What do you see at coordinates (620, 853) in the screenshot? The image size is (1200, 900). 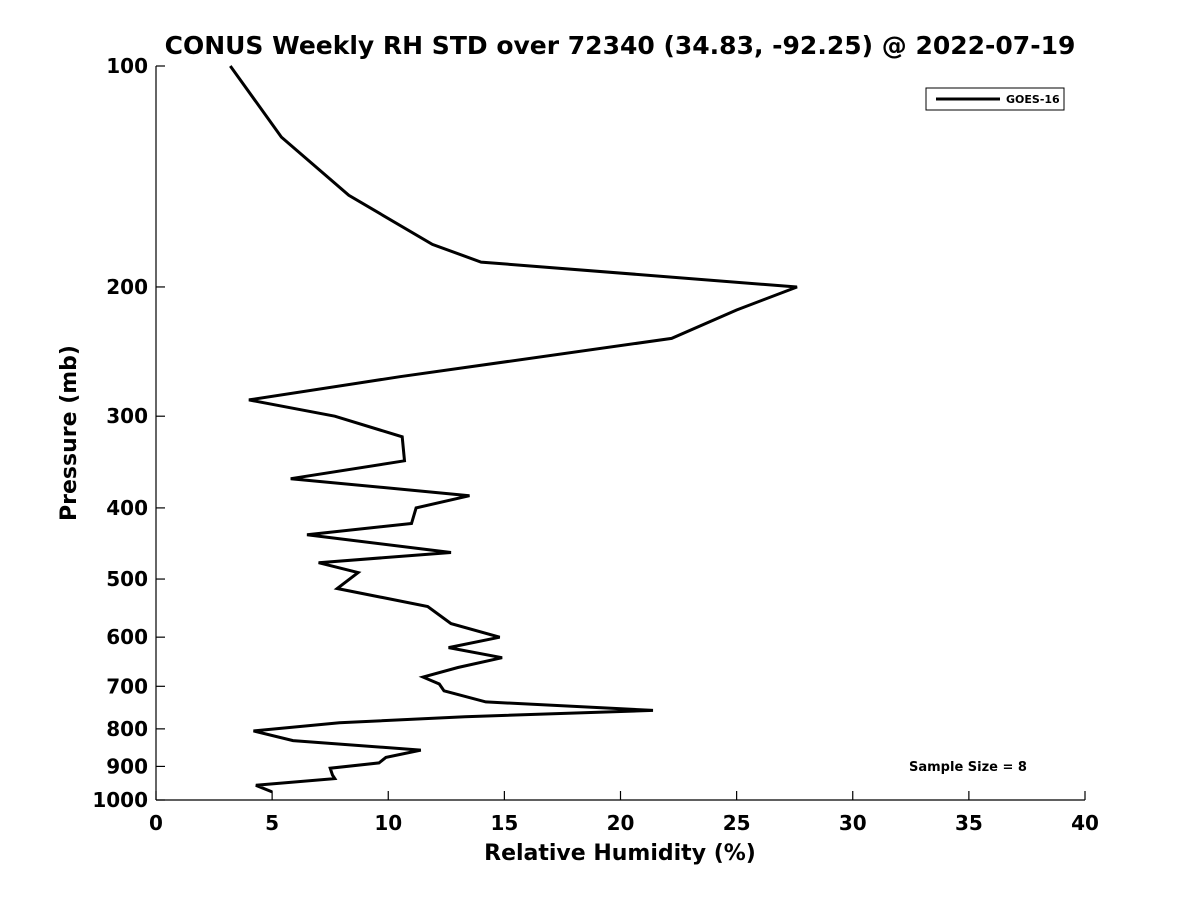 I see `x-axis-label: Relative Humidity (%)` at bounding box center [620, 853].